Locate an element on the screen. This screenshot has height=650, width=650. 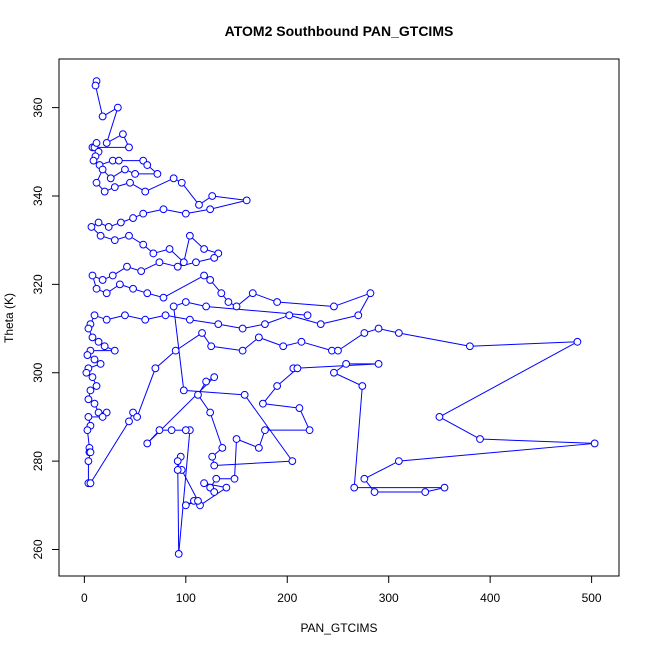
y-axis-label: Theta (K) is located at coordinates (9, 318).